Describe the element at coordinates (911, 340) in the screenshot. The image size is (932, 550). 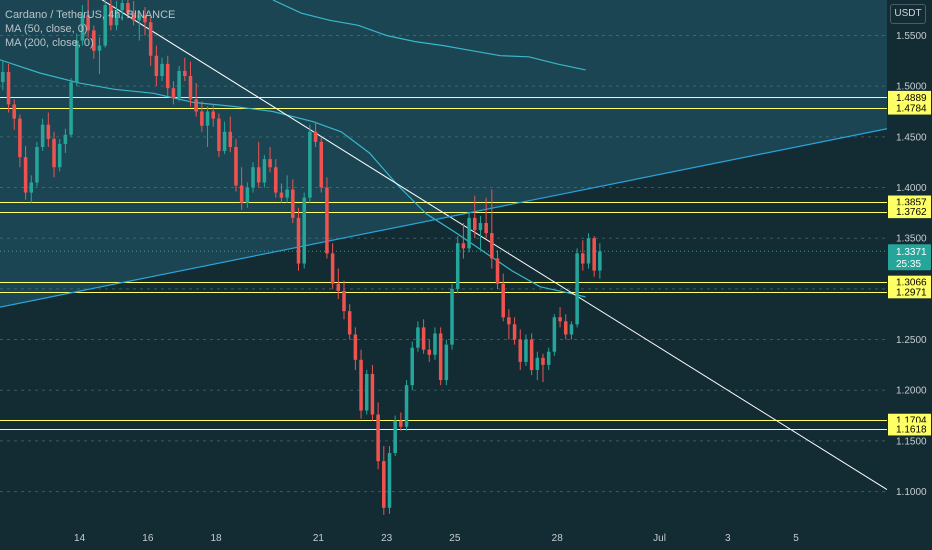
I see `y-tick-label-6: 1.2500` at that location.